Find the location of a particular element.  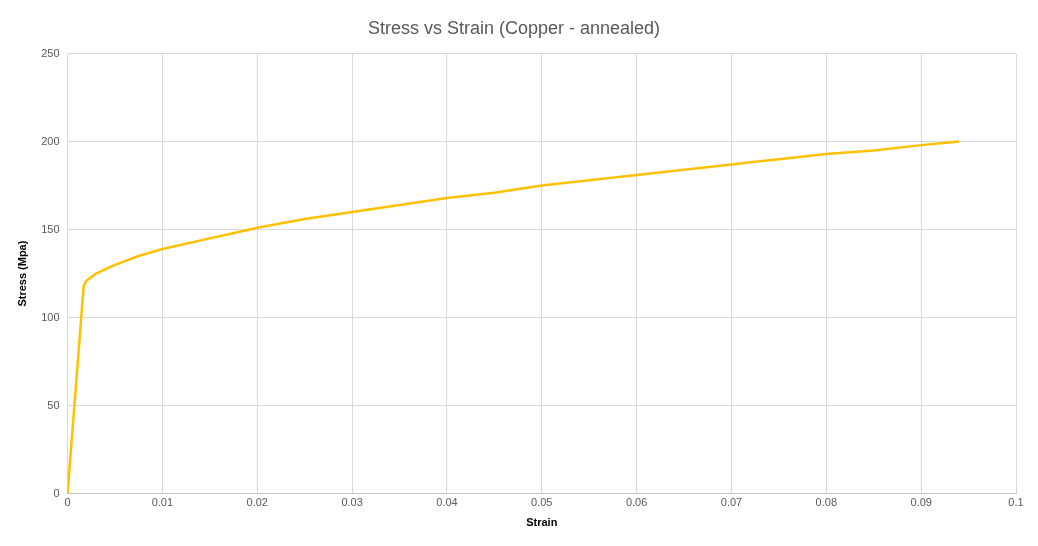

x-tick-label: 0.01 is located at coordinates (162, 502).